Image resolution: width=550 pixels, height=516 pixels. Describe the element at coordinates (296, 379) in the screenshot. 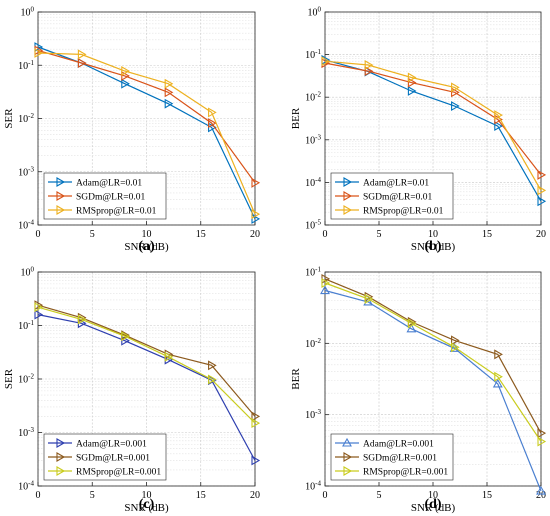

I see `y-axis-label: BER` at that location.